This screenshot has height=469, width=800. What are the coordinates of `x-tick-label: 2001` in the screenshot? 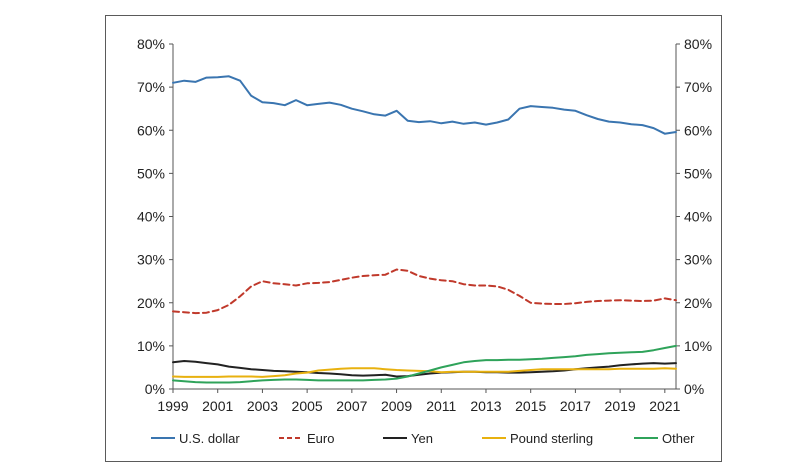 It's located at (217, 406).